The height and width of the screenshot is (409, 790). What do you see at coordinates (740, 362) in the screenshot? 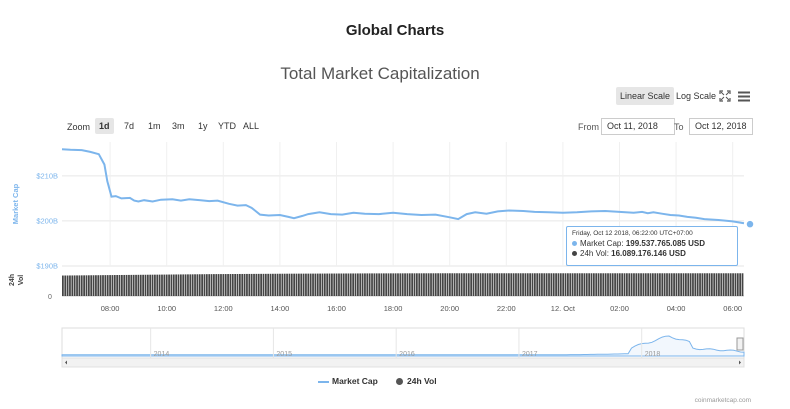
I see `scroll-right-icon` at bounding box center [740, 362].